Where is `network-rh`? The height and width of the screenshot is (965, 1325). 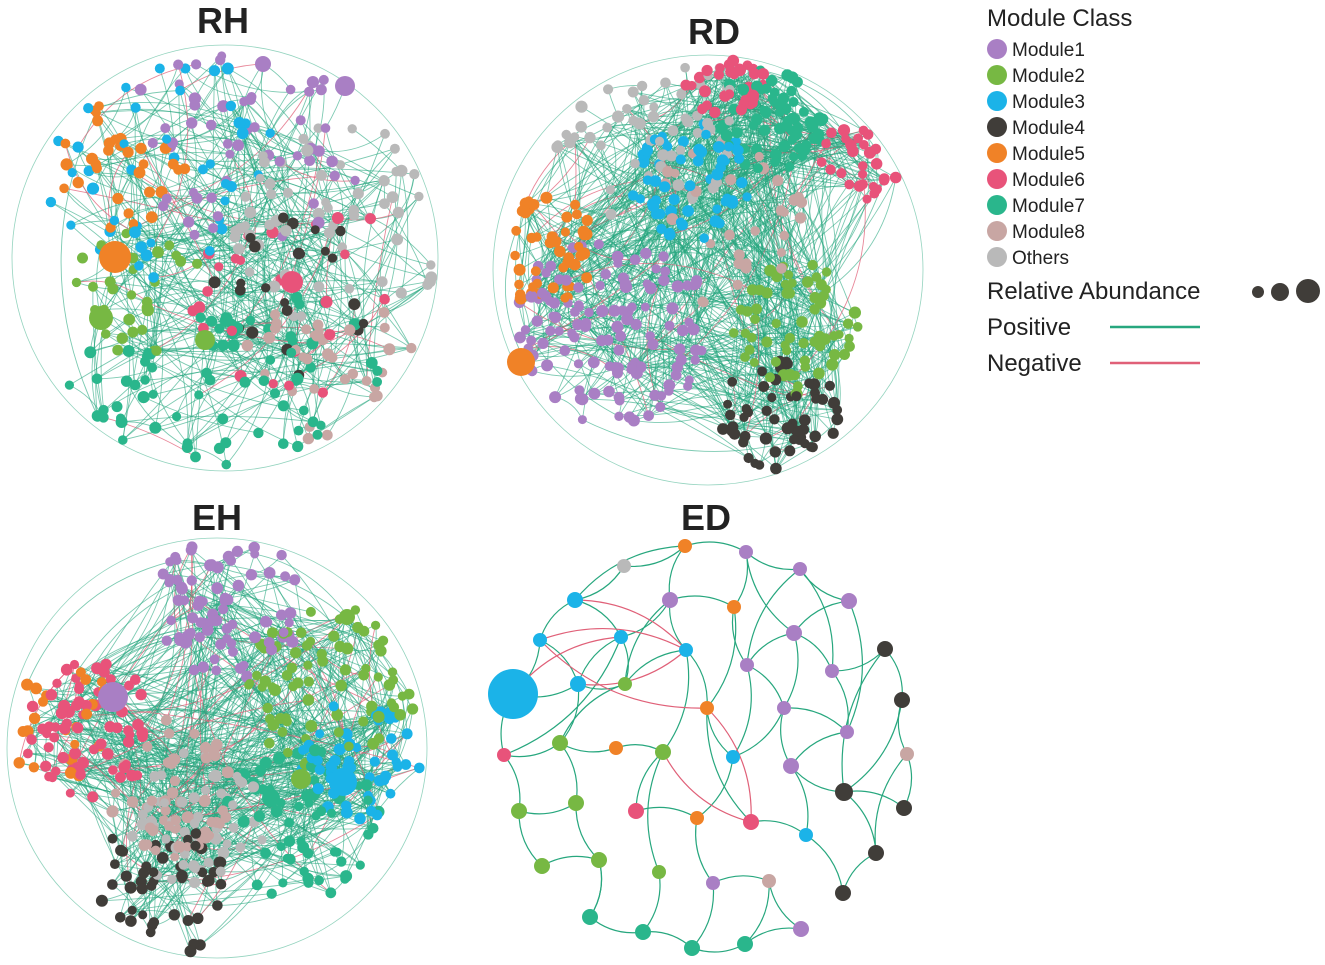
network-rh is located at coordinates (225, 258).